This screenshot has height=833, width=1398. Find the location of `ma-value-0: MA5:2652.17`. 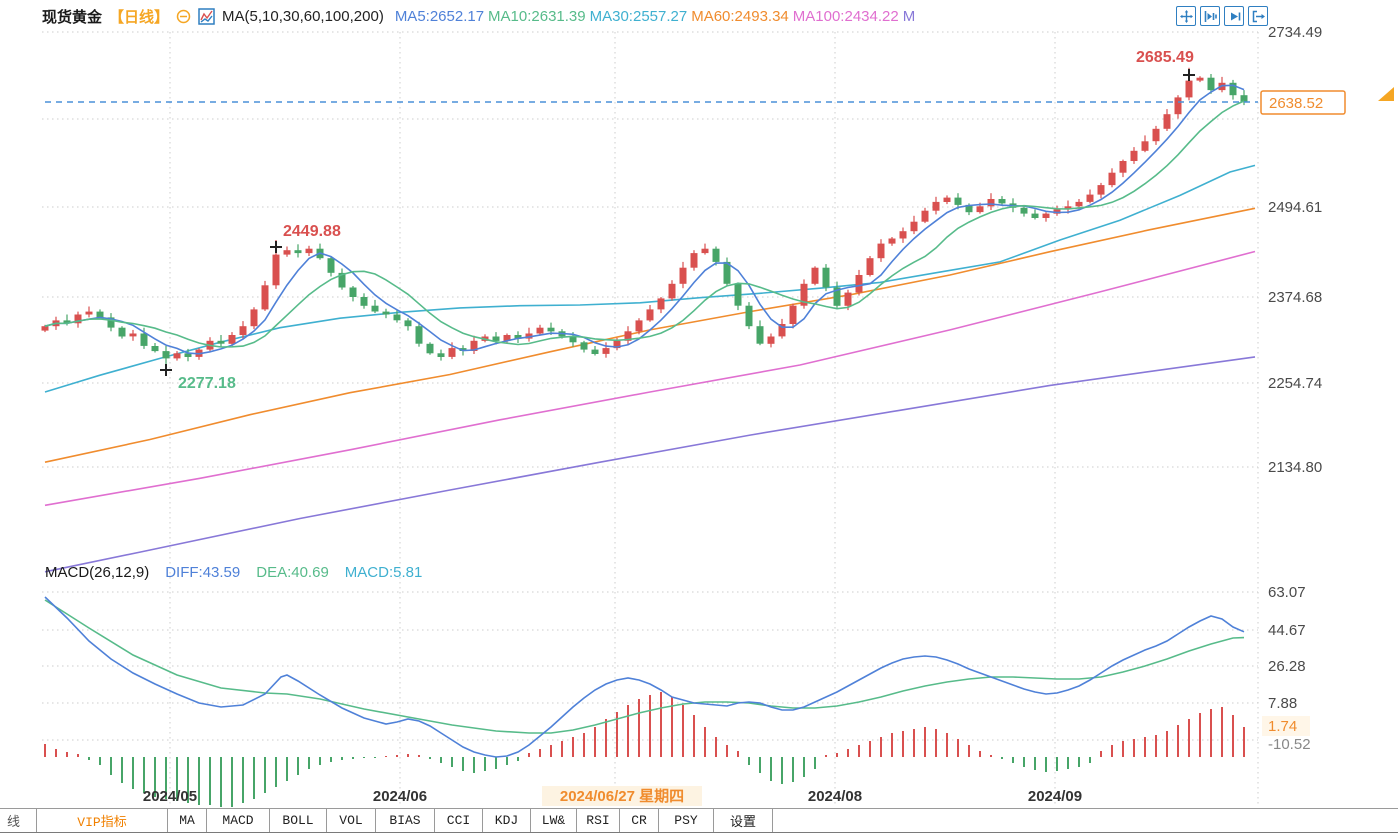

ma-value-0: MA5:2652.17 is located at coordinates (439, 16).